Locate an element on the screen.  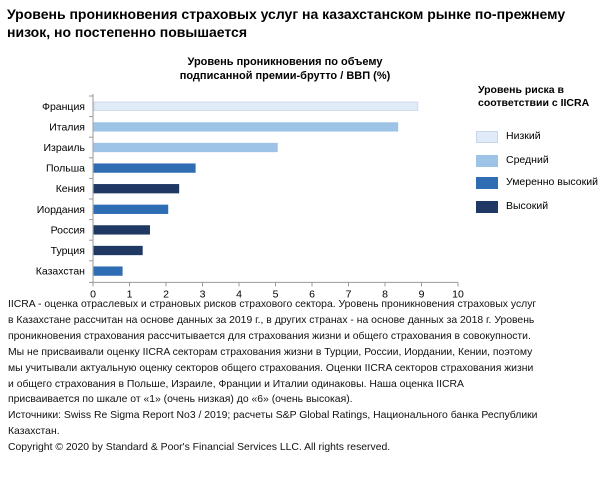
legend-label: Умеренно высокий is located at coordinates (552, 182).